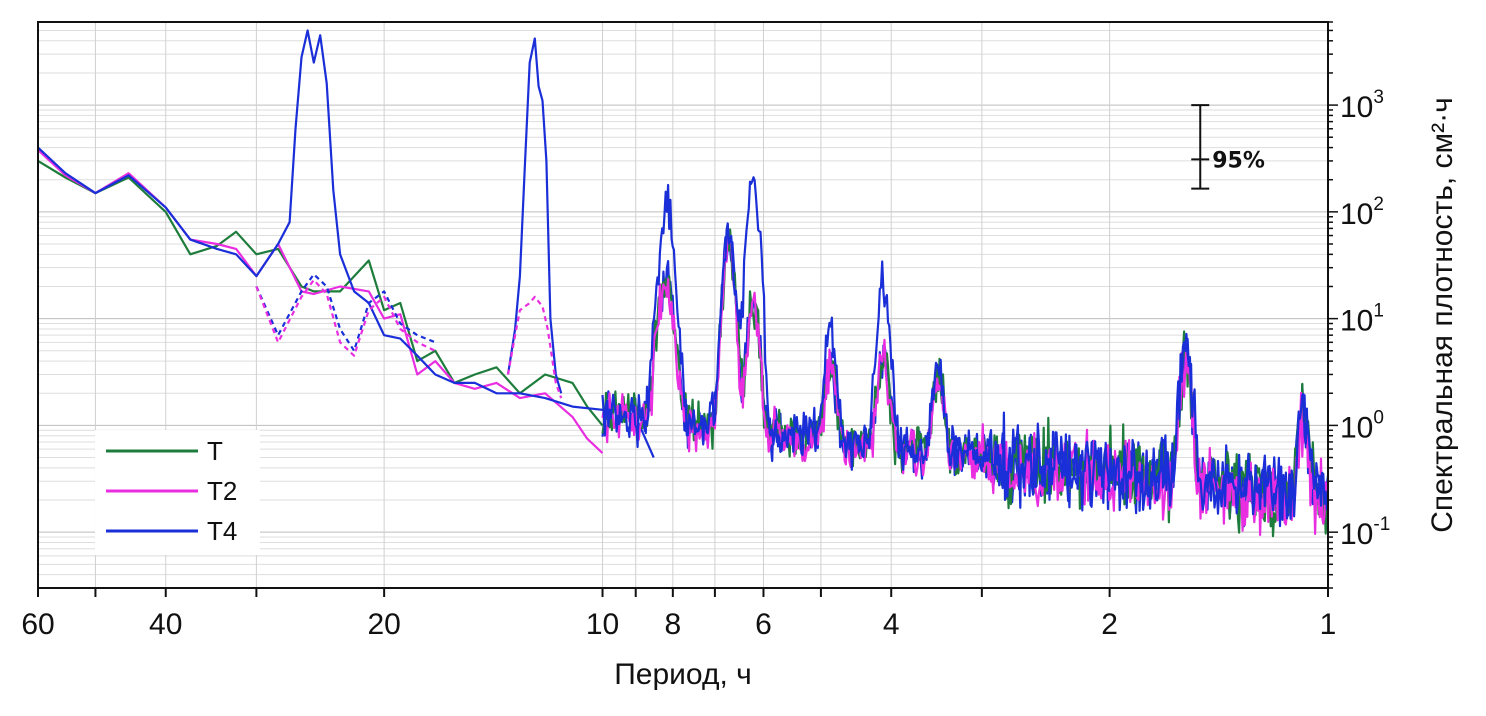 The image size is (1486, 716). What do you see at coordinates (1362, 319) in the screenshot?
I see `y-tick-label: 10¹` at bounding box center [1362, 319].